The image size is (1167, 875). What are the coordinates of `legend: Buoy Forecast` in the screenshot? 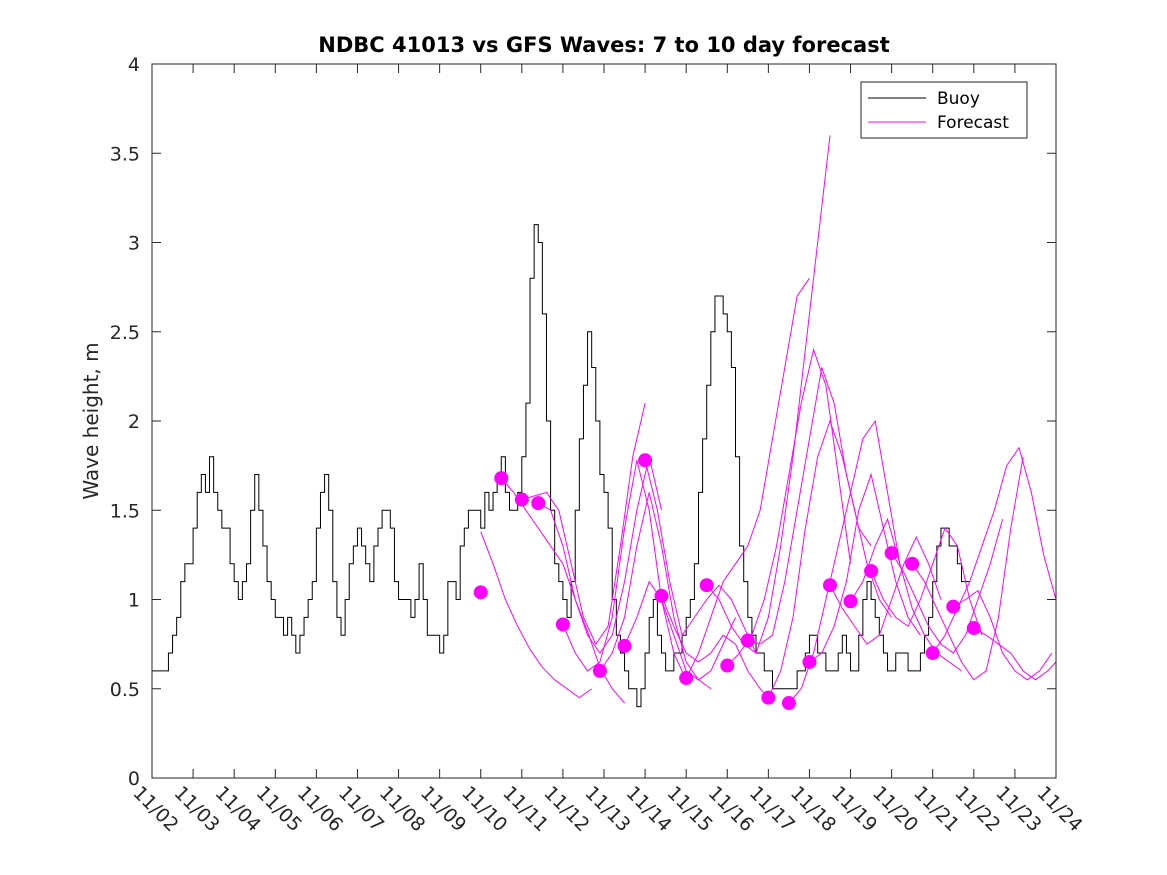 It's located at (944, 110).